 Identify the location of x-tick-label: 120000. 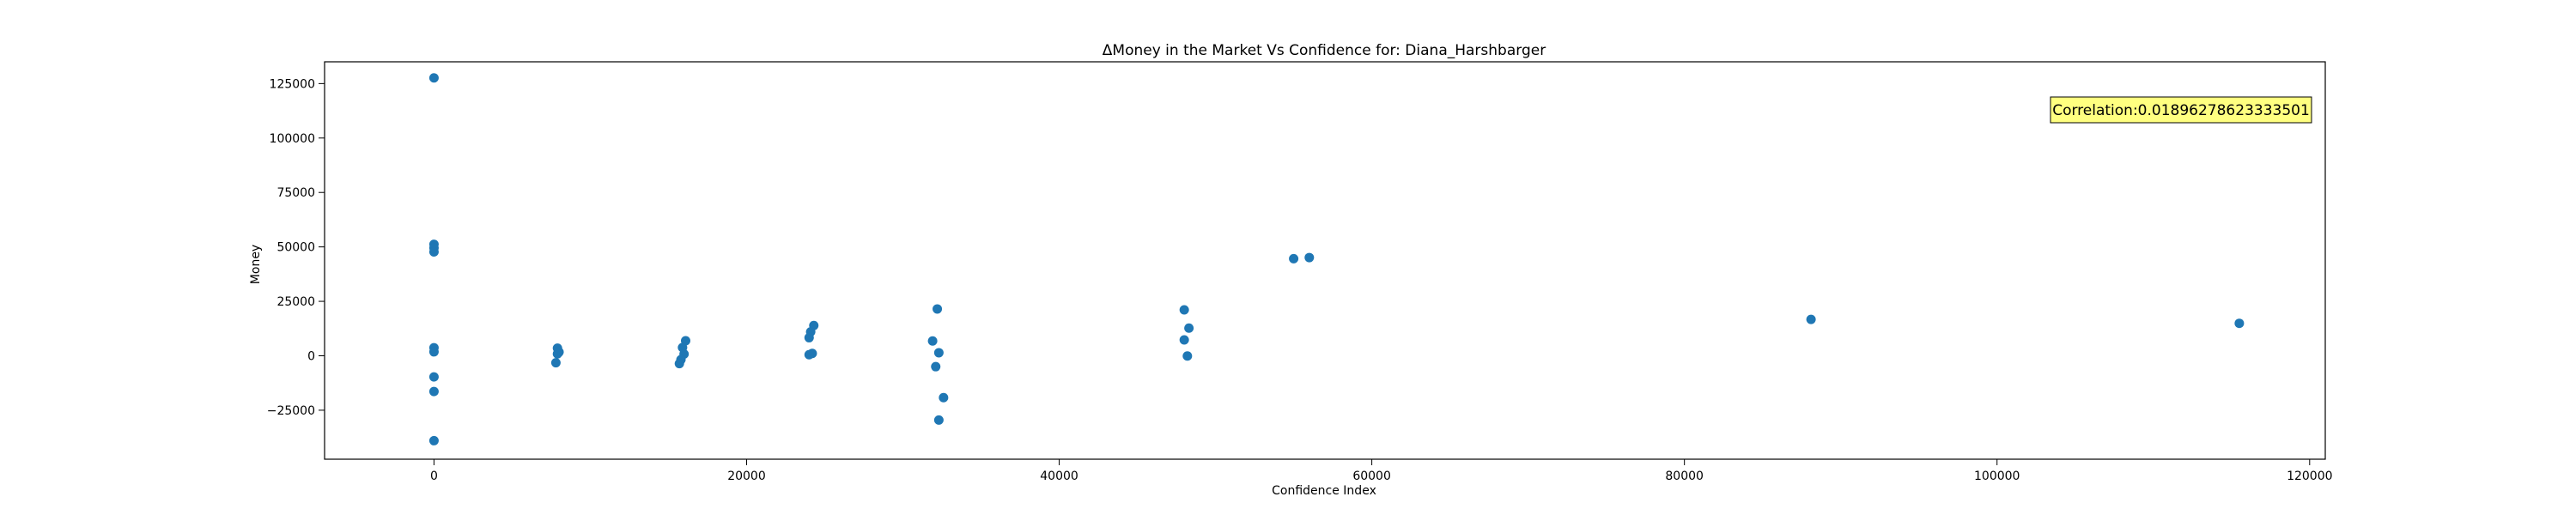
(2309, 476).